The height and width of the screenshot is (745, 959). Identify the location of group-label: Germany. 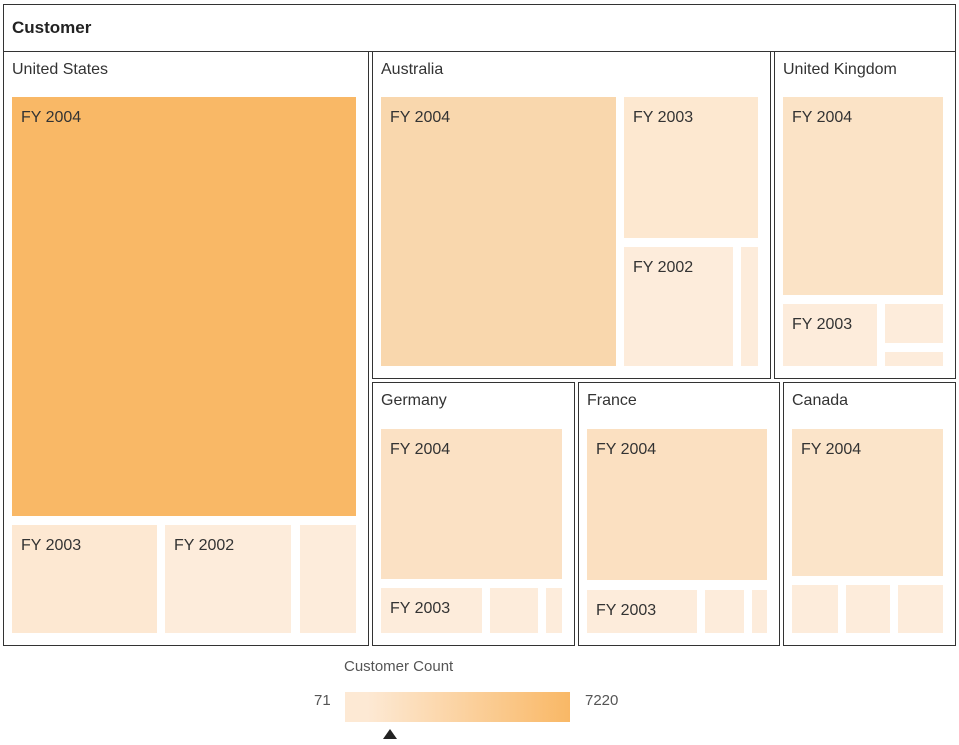
(414, 400).